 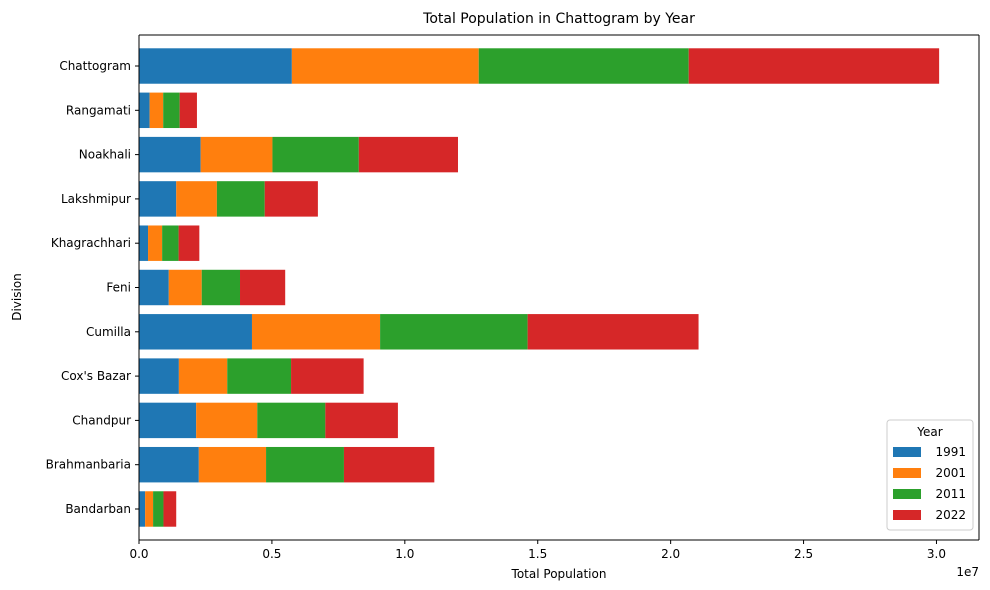 What do you see at coordinates (907, 452) in the screenshot?
I see `legend-swatch-1991` at bounding box center [907, 452].